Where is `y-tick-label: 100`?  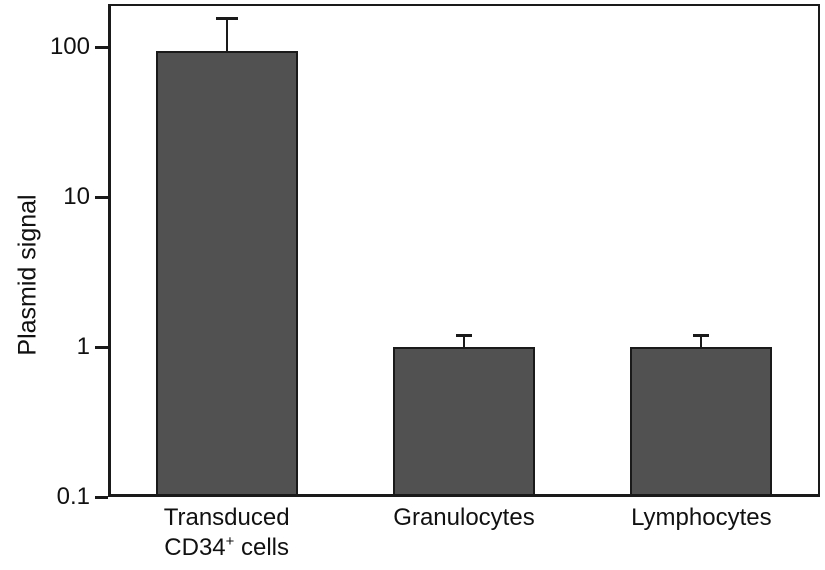
y-tick-label: 100 is located at coordinates (69, 47).